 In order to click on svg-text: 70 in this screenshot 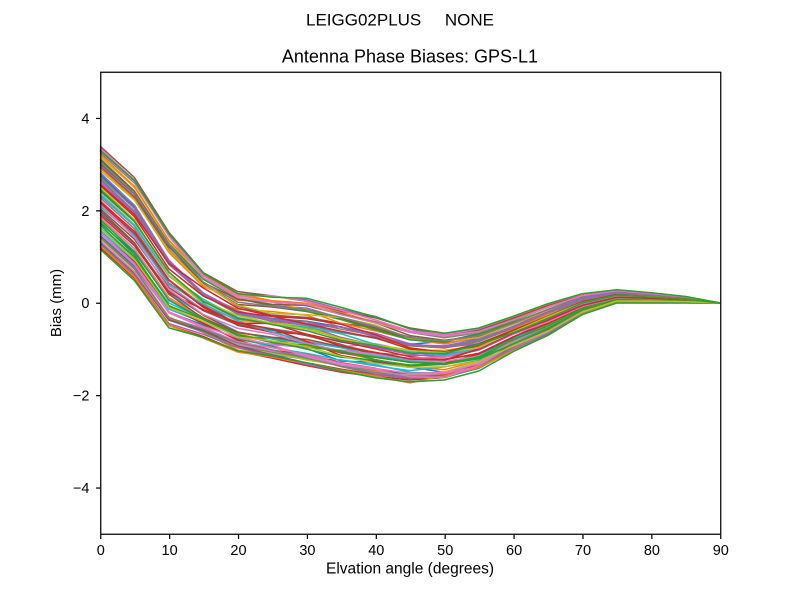, I will do `click(583, 551)`.